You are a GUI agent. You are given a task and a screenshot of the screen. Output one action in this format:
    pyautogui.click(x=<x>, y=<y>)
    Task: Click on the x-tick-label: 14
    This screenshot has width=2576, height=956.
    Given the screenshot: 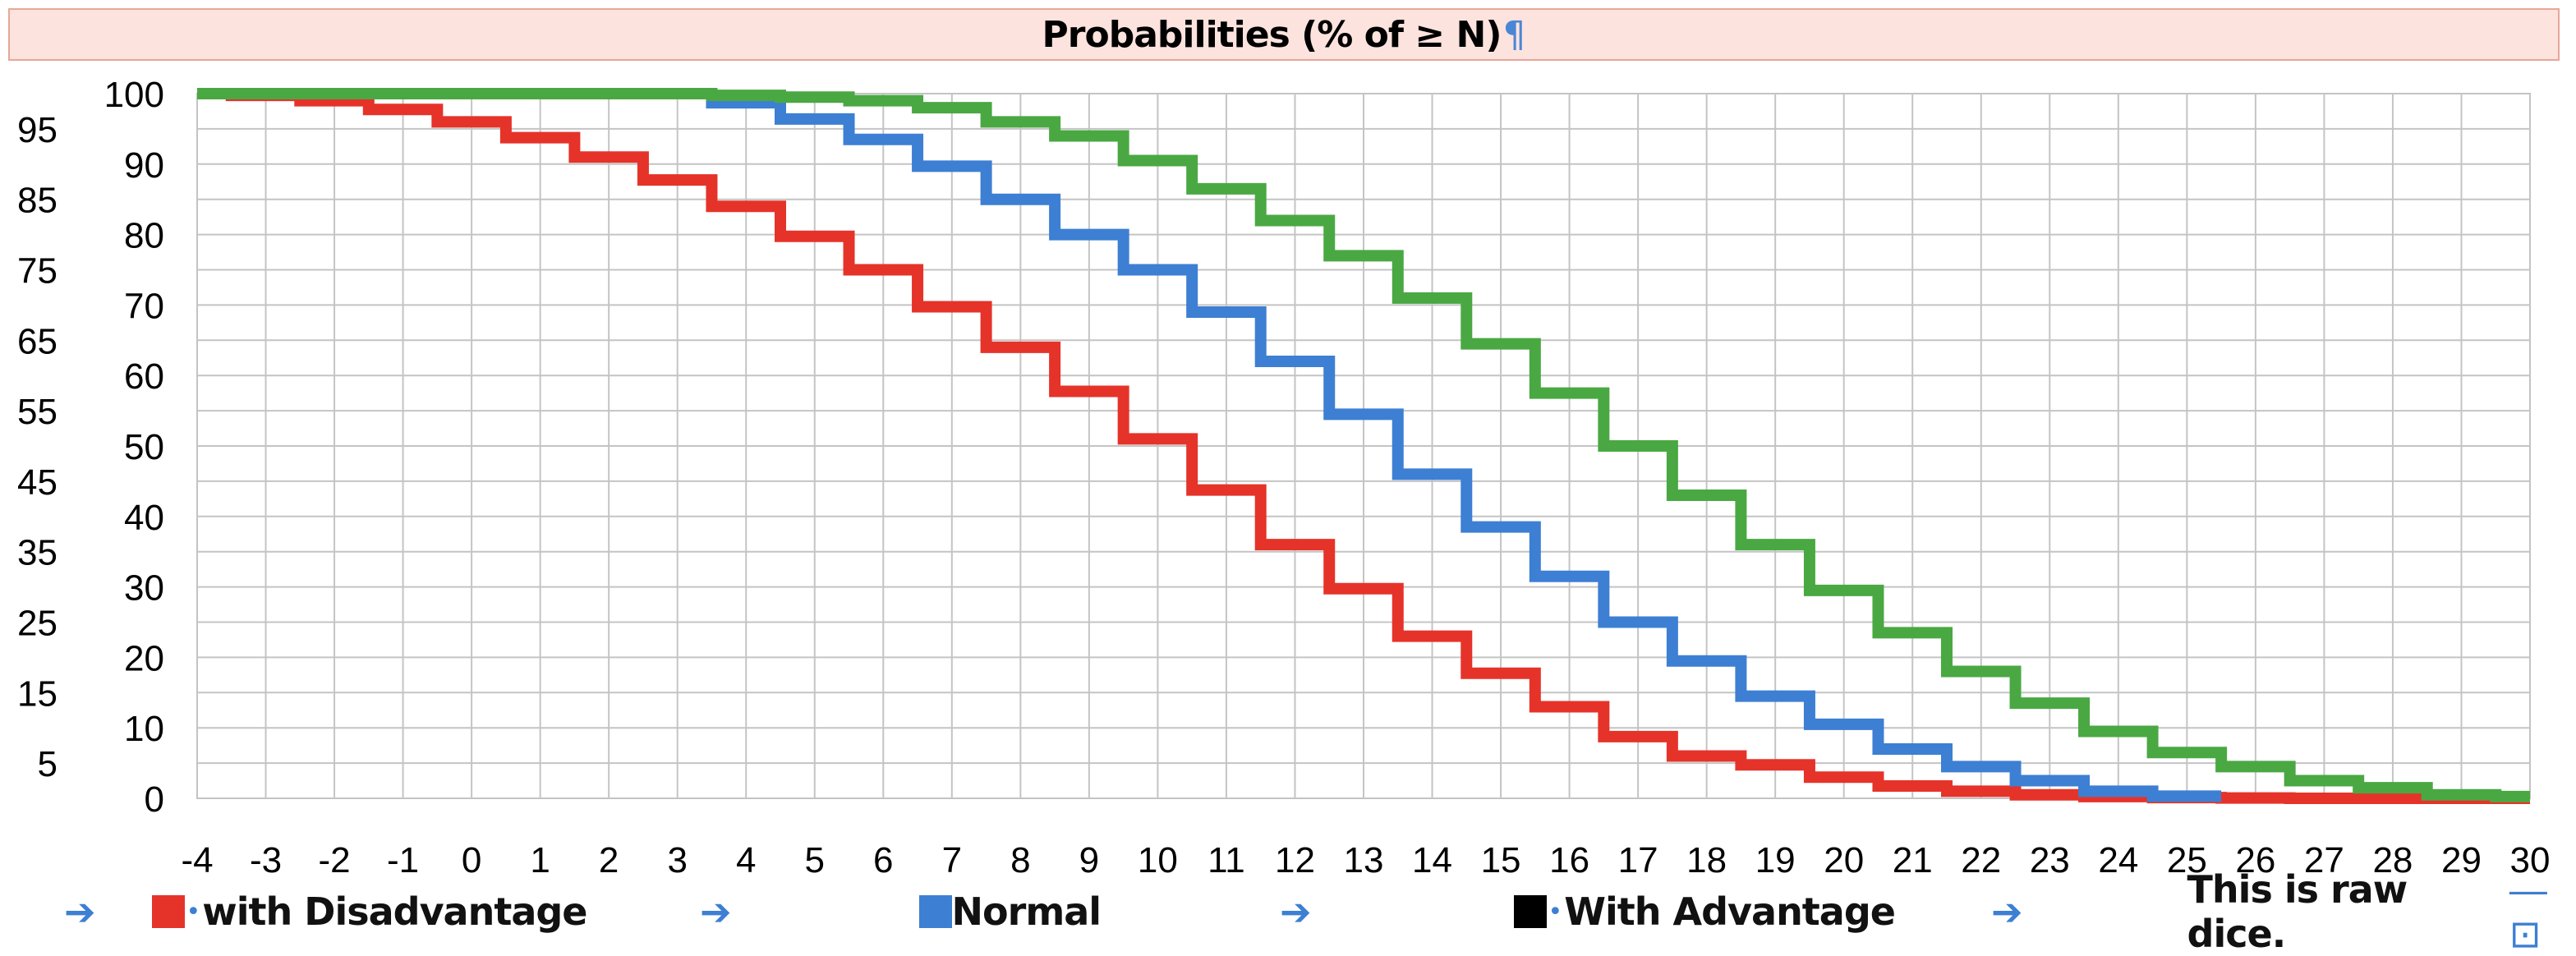 What is the action you would take?
    pyautogui.click(x=1432, y=860)
    